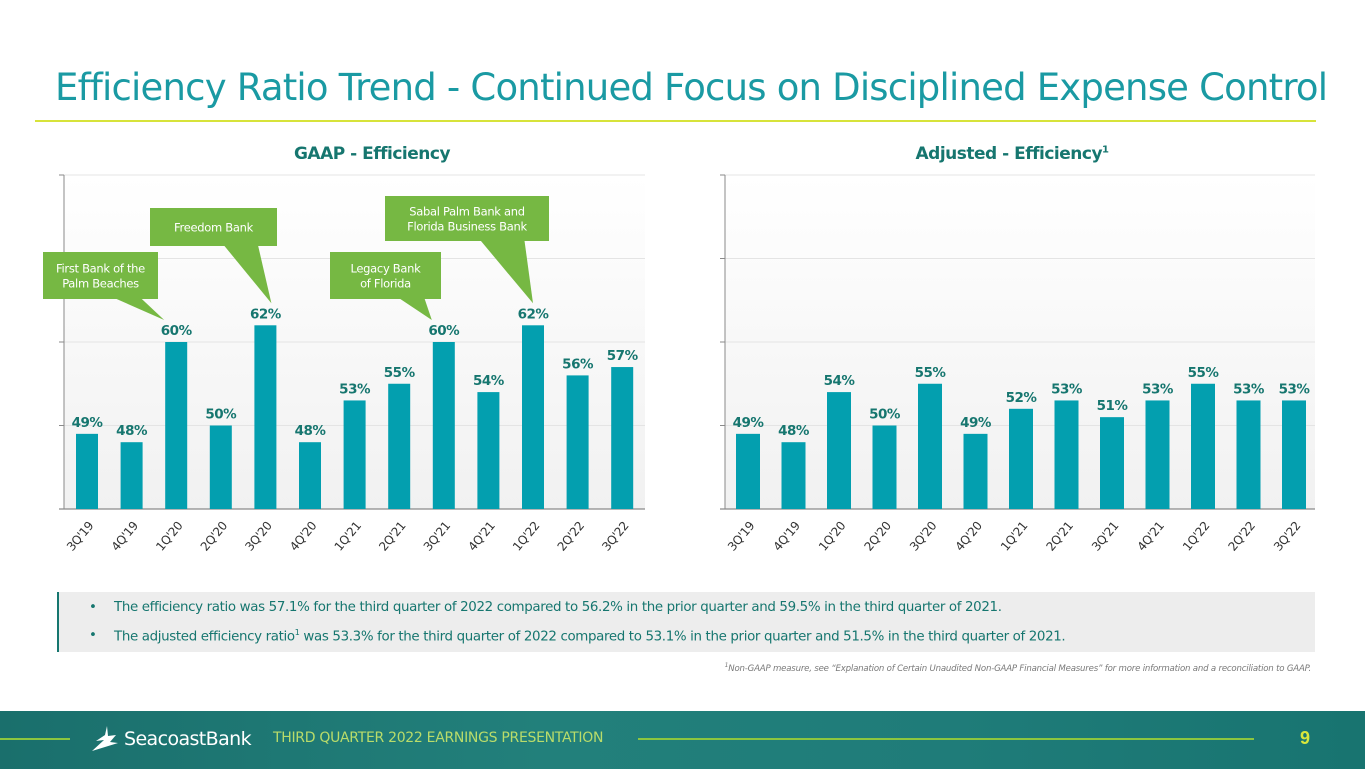  I want to click on presentation-subtitle: THIRD QUARTER 2022 EARNINGS PRESENTATION, so click(438, 738).